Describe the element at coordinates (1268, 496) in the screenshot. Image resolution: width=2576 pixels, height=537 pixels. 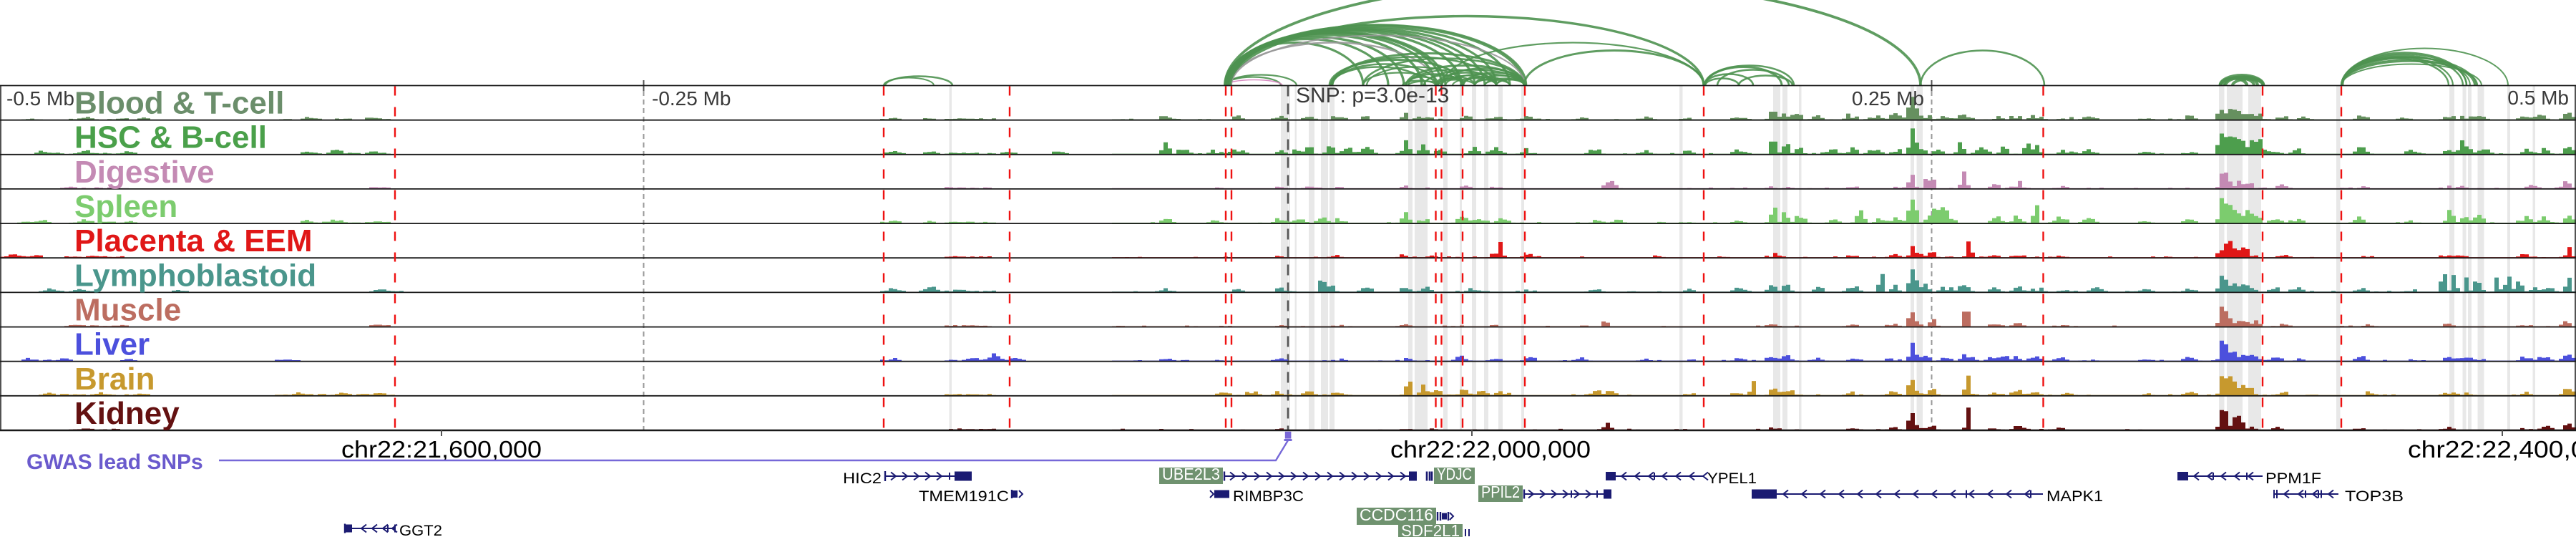
I see `svg-text: RIMBP3C` at that location.